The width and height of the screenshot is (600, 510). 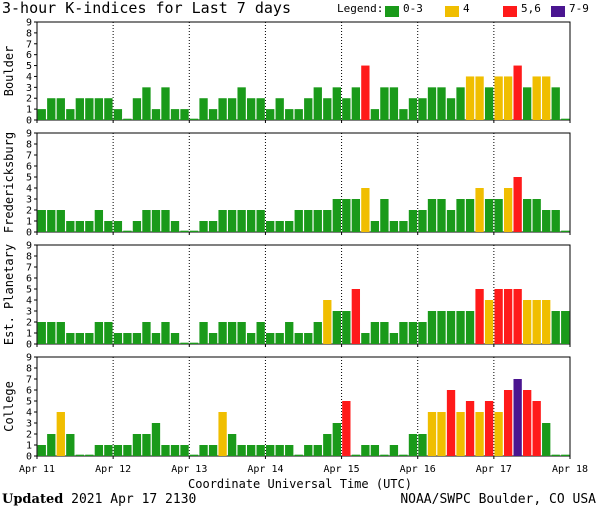 I want to click on panel-label: College, so click(x=9, y=406).